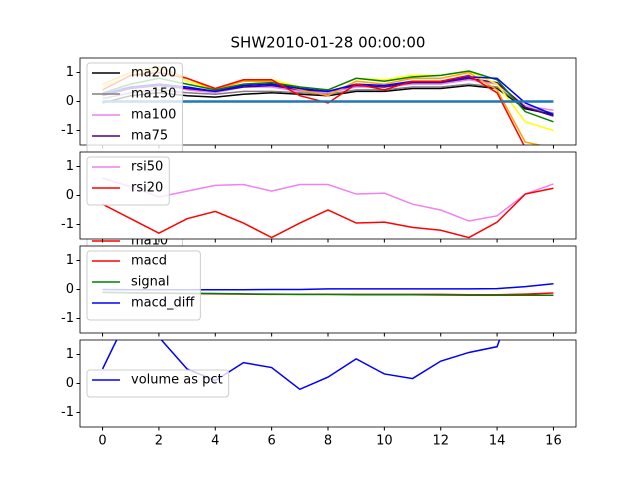 The image size is (640, 480). What do you see at coordinates (163, 303) in the screenshot?
I see `legend-label: macd_diff` at bounding box center [163, 303].